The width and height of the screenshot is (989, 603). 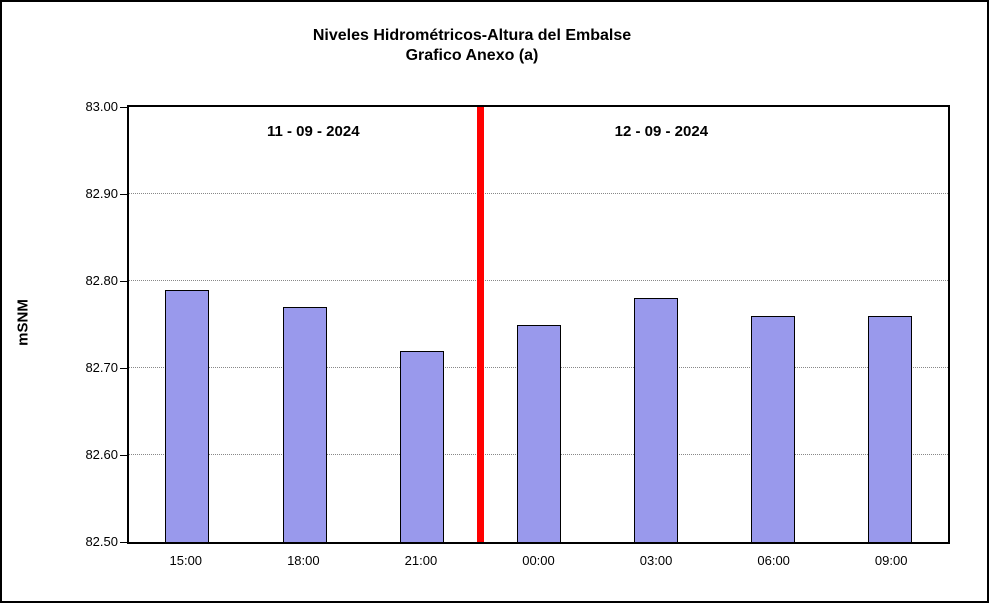 I want to click on y-tick-label-83.00: 83.00, so click(x=101, y=106).